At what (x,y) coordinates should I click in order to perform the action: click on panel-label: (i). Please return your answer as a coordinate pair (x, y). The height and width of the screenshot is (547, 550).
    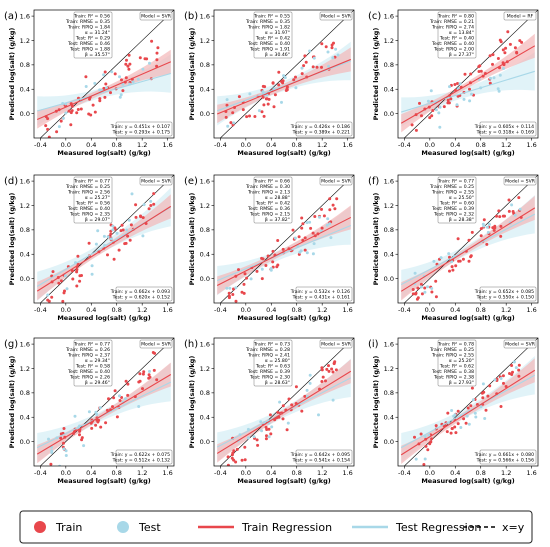
    Looking at the image, I should click on (373, 344).